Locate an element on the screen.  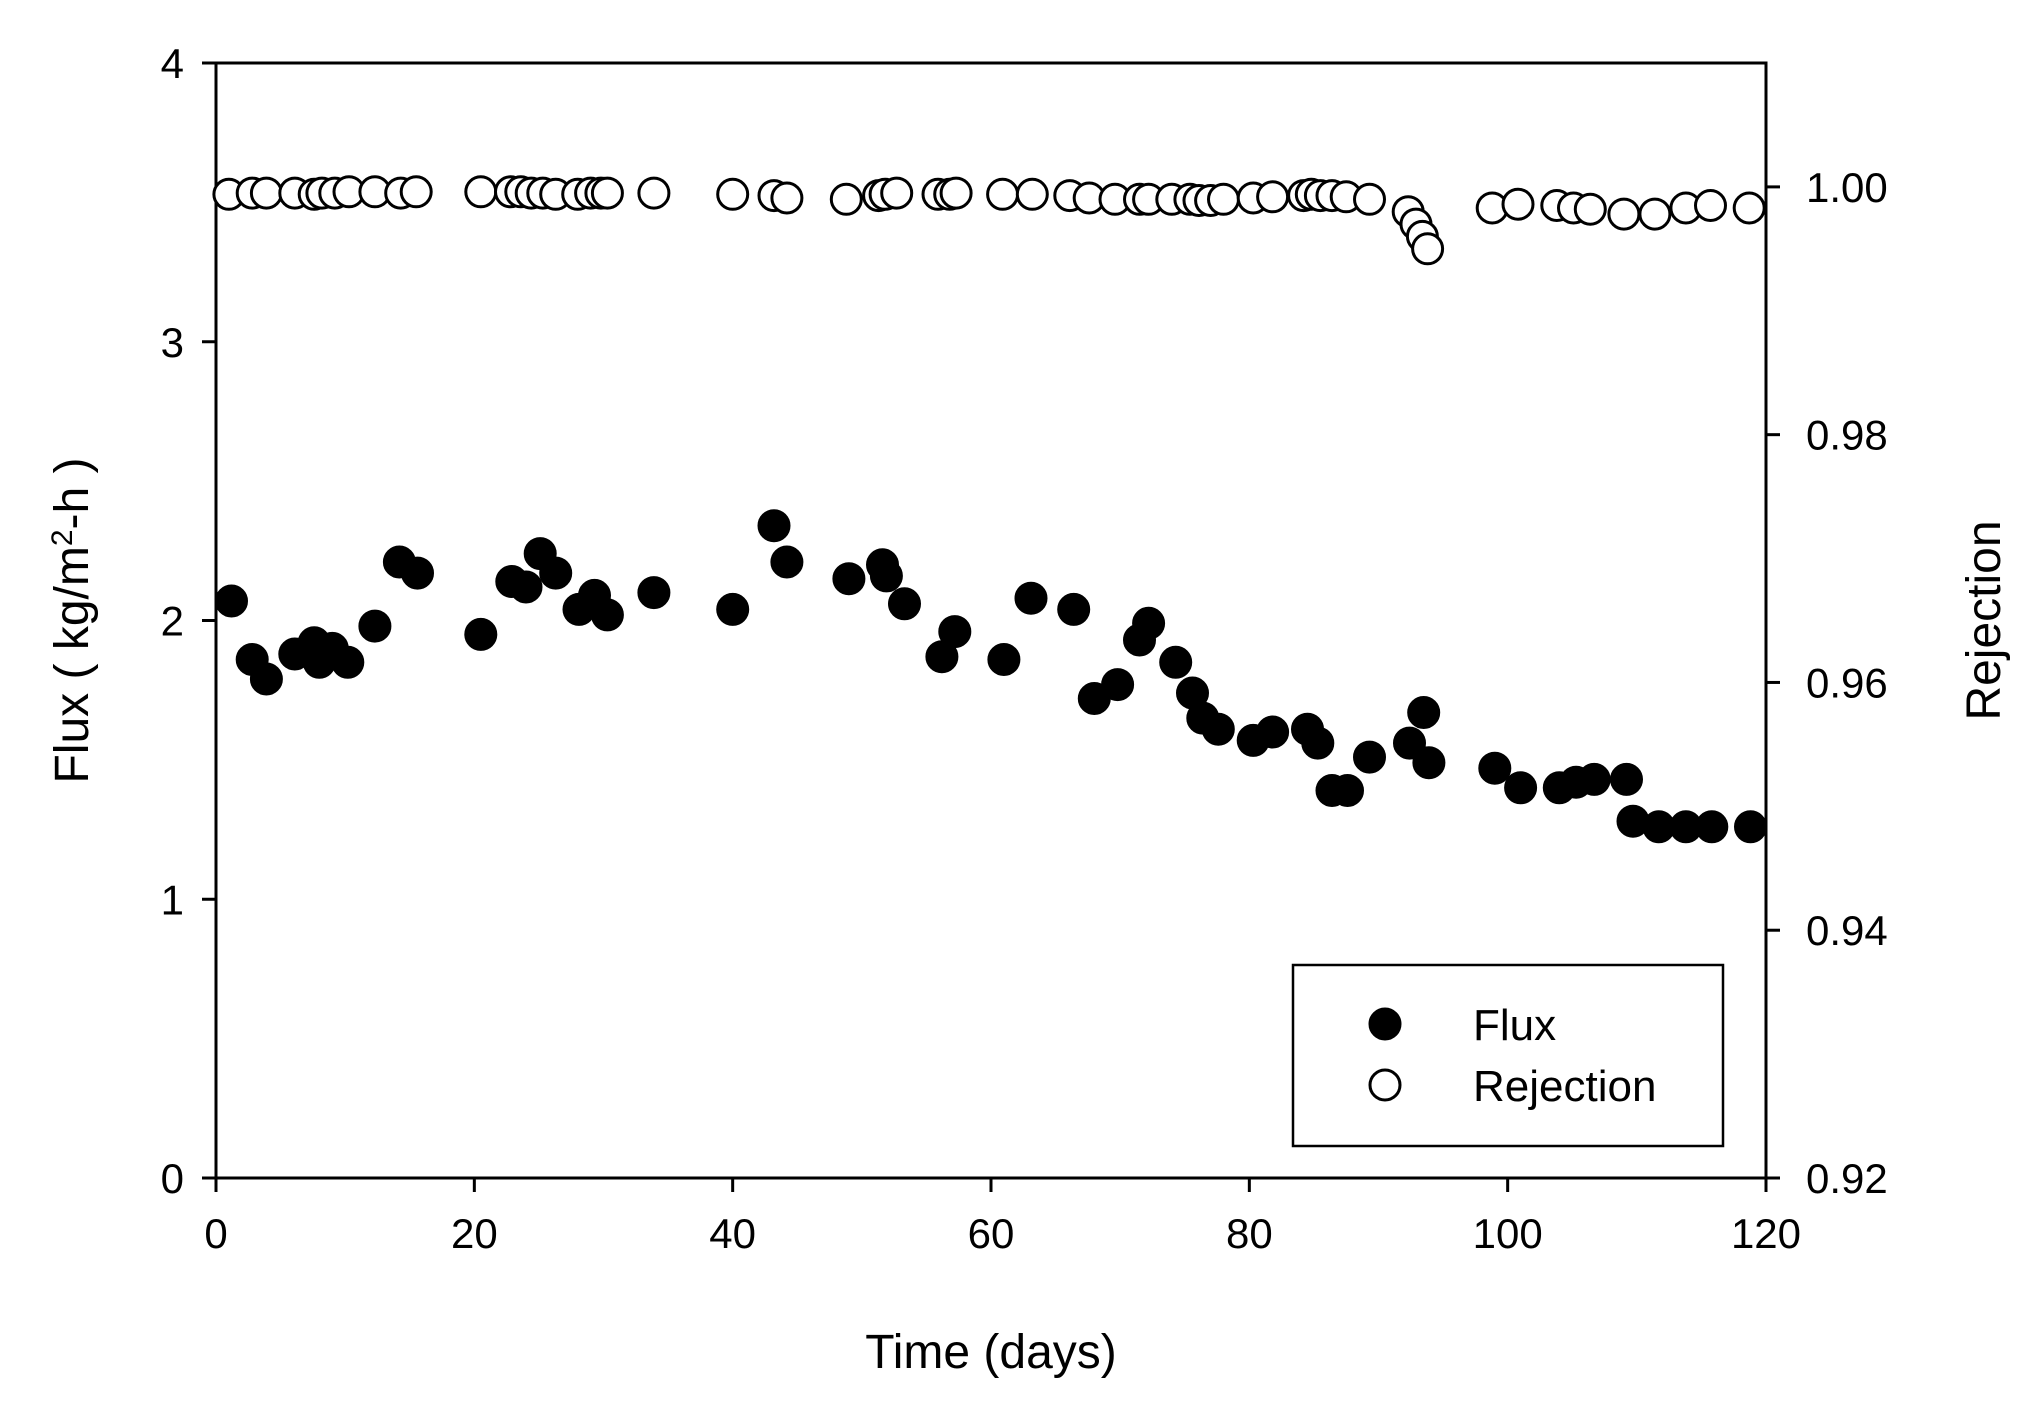
x-tick-label: 0 is located at coordinates (215, 1233).